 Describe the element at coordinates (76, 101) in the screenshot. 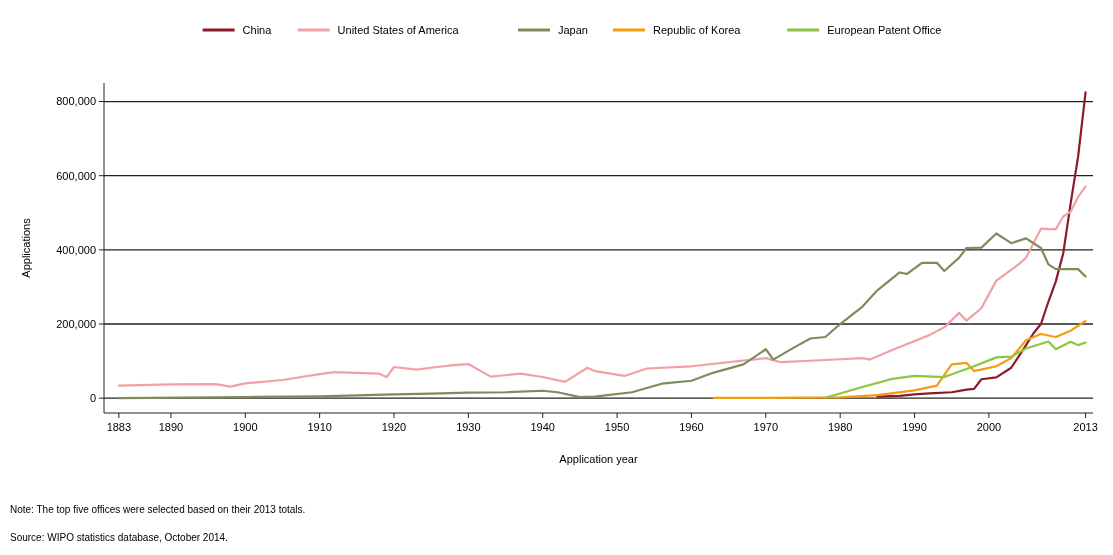

I see `y-tick-label: 800,000` at that location.